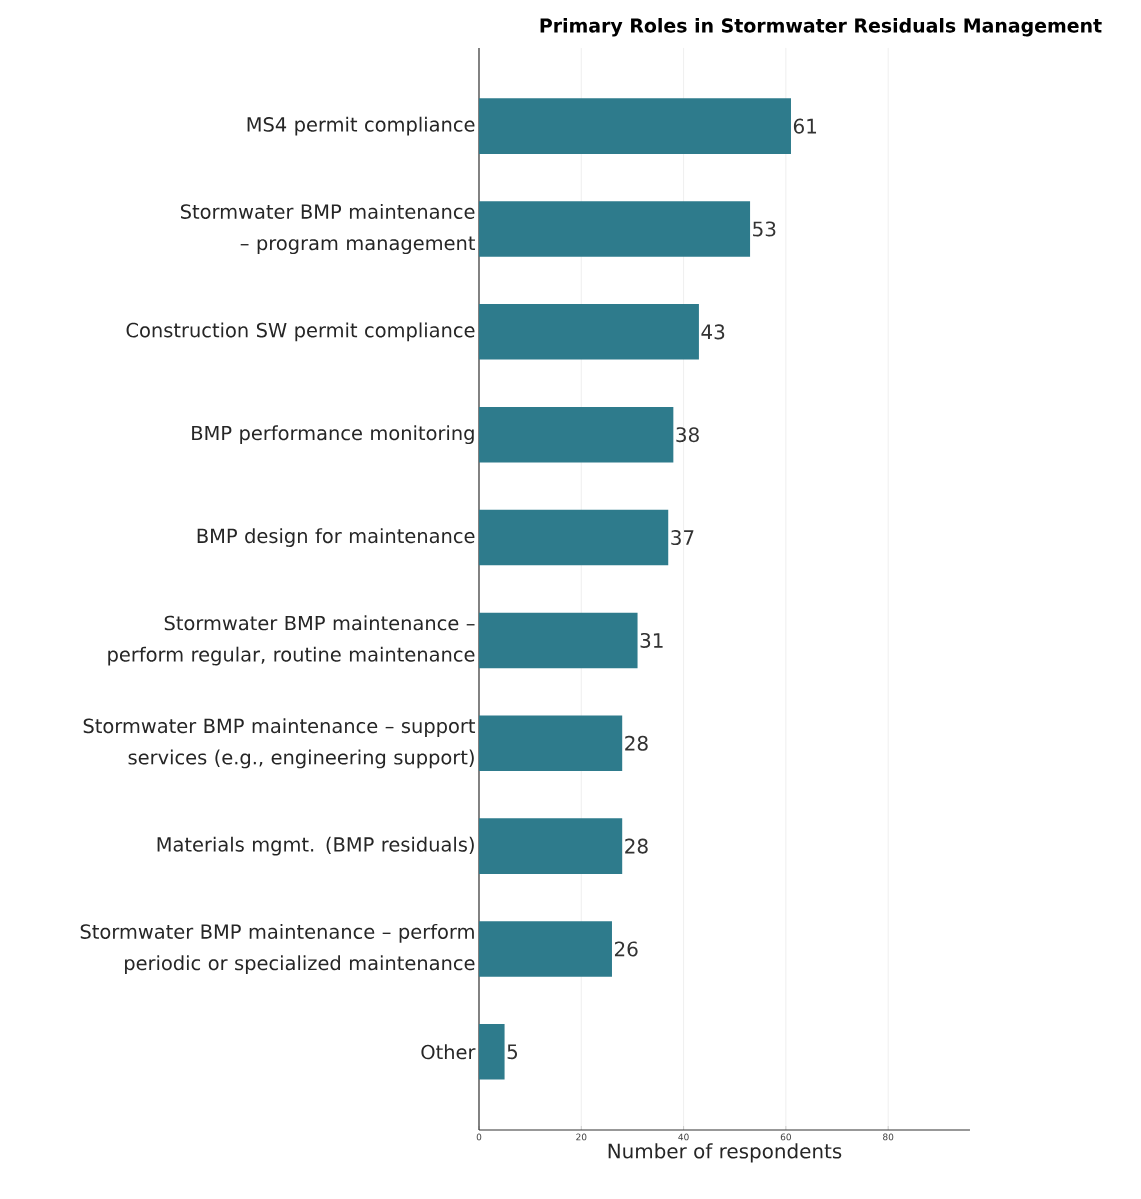 This screenshot has height=1199, width=1141. Describe the element at coordinates (805, 126) in the screenshot. I see `data-label: 61` at that location.